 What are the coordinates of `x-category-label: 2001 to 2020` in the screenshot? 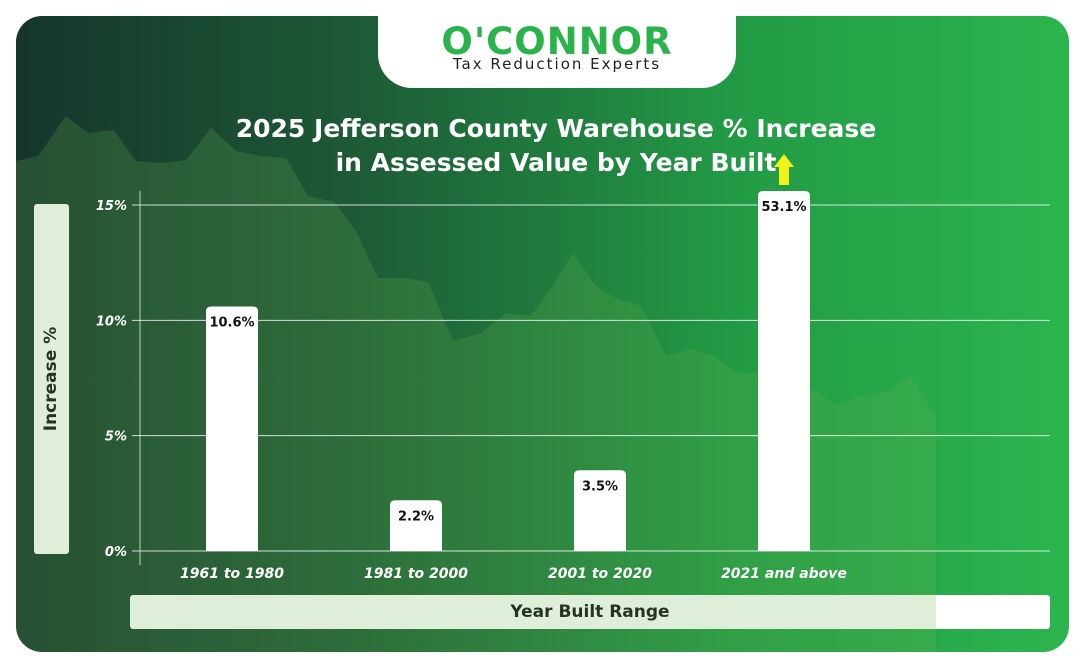 It's located at (600, 574).